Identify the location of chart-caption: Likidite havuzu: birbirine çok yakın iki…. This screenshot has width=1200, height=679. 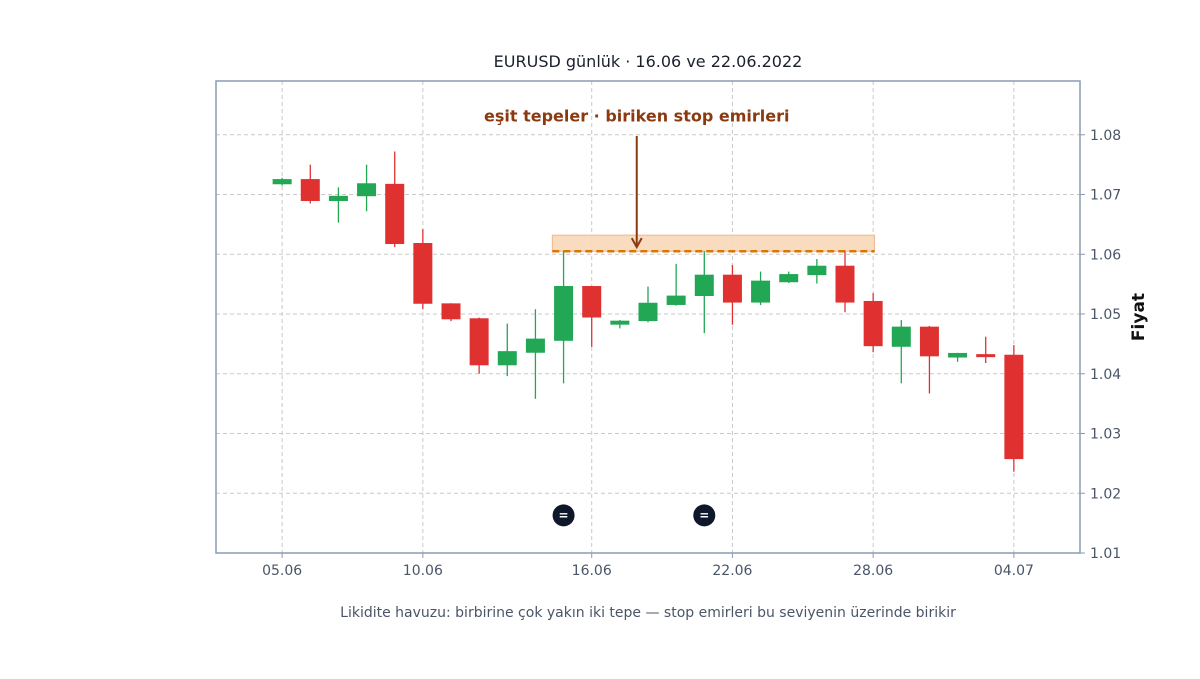
(648, 613).